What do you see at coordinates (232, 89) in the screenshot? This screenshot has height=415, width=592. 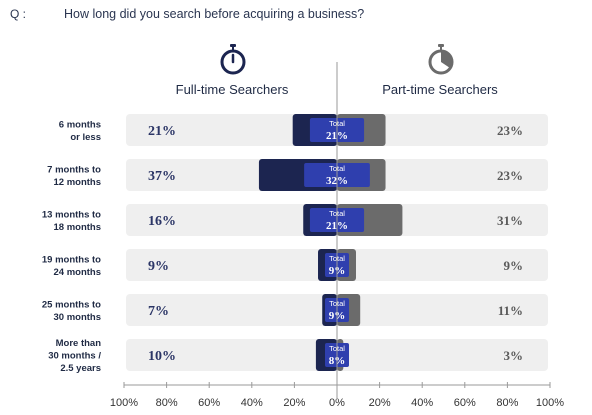 I see `full-time-legend-label: Full-time Searchers` at bounding box center [232, 89].